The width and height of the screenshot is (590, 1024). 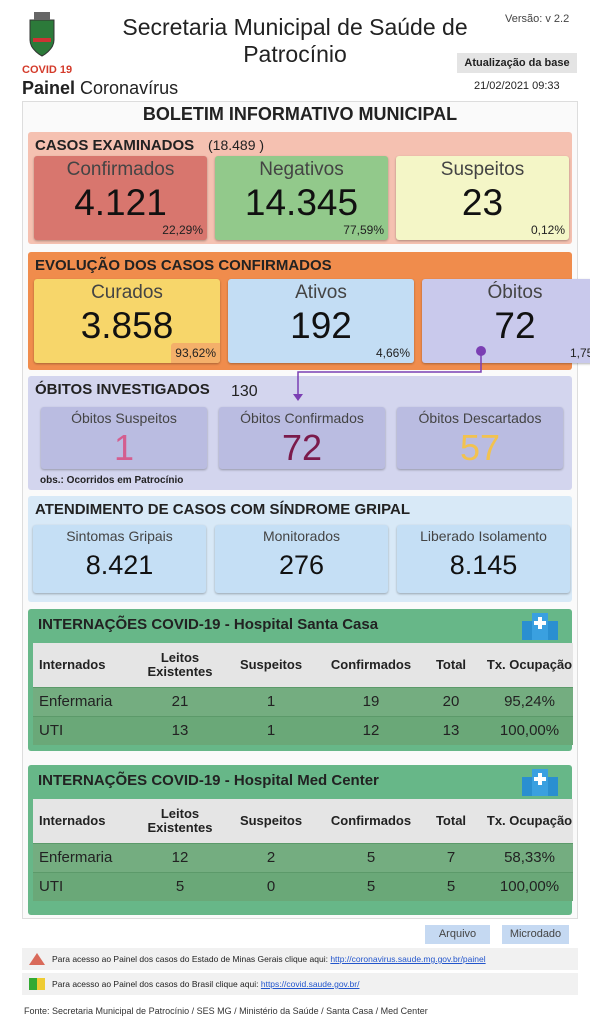 I want to click on stat-card: Negativos 14.345 77,59%, so click(x=301, y=198).